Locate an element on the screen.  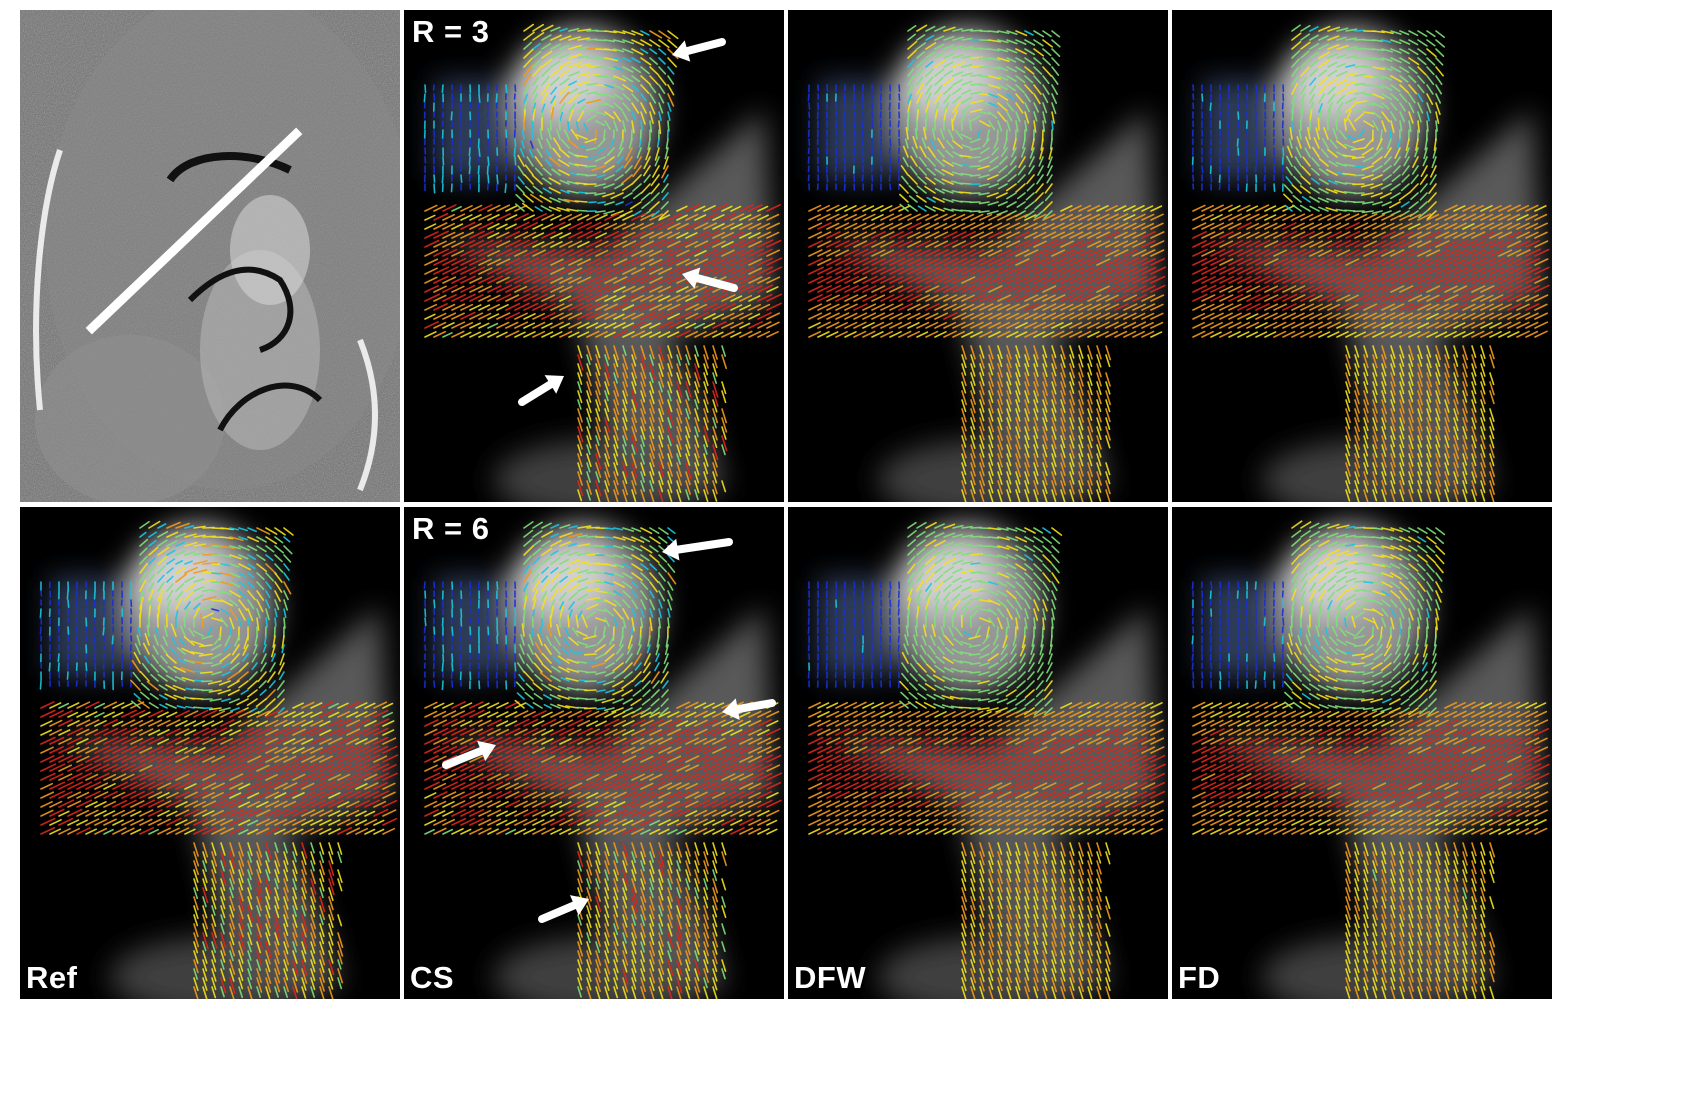
magnitude-image is located at coordinates (210, 256).